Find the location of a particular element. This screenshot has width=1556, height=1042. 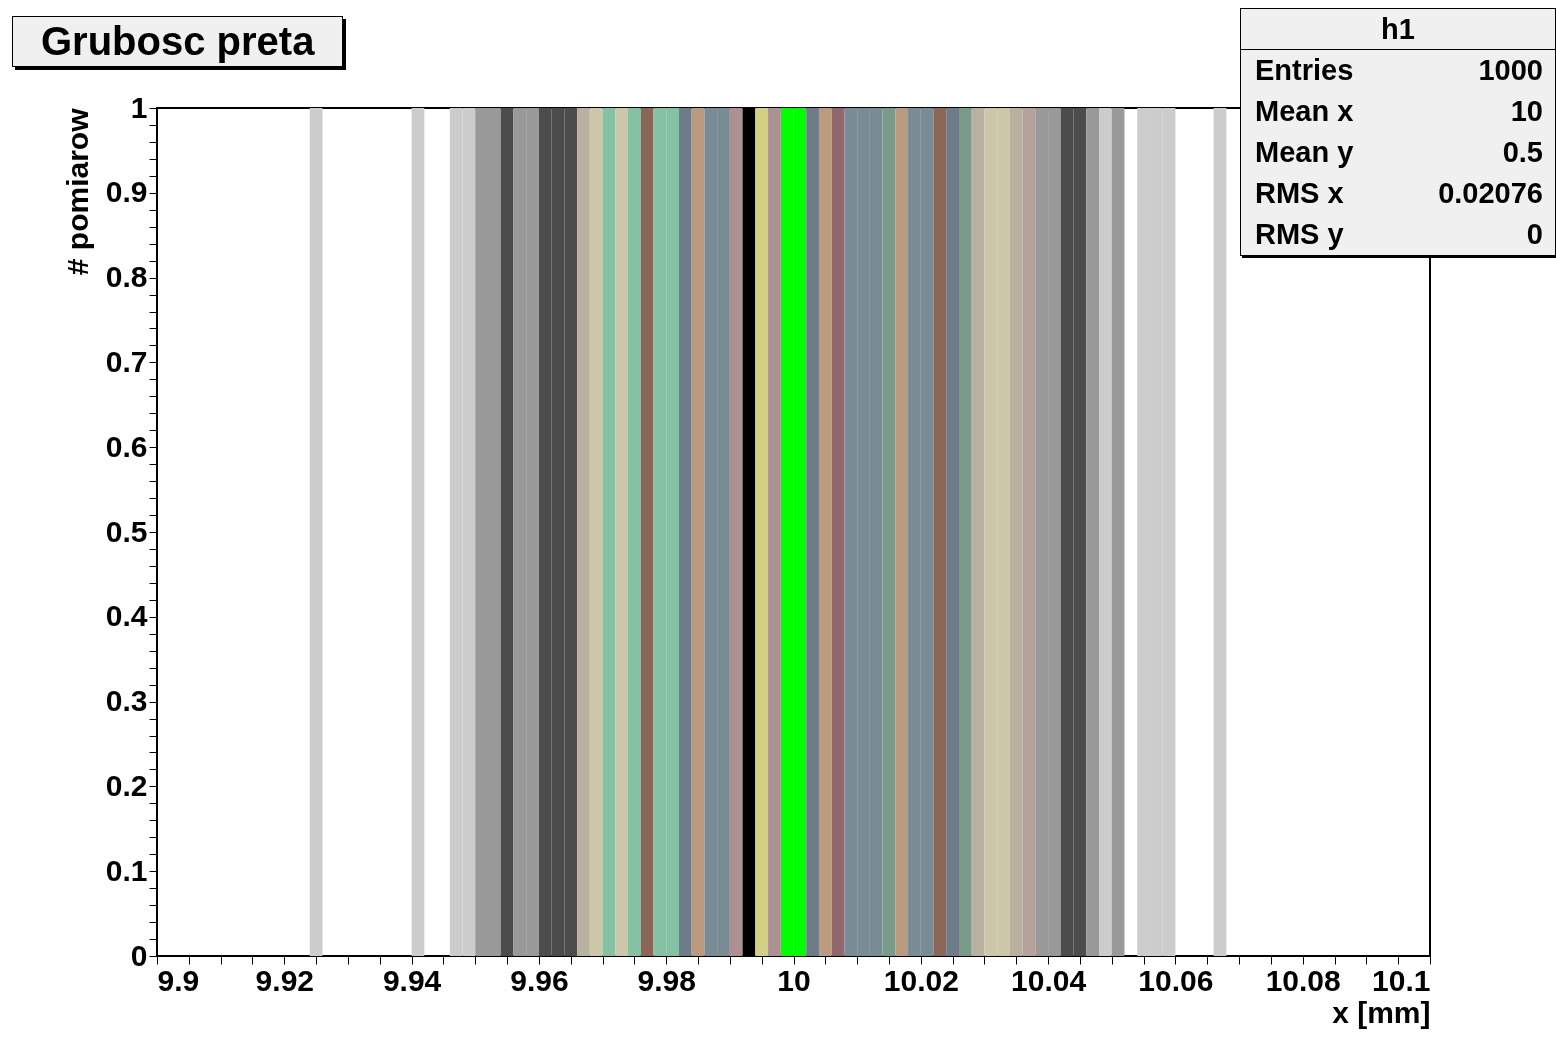

text: Entries 1000 is located at coordinates (1399, 70).